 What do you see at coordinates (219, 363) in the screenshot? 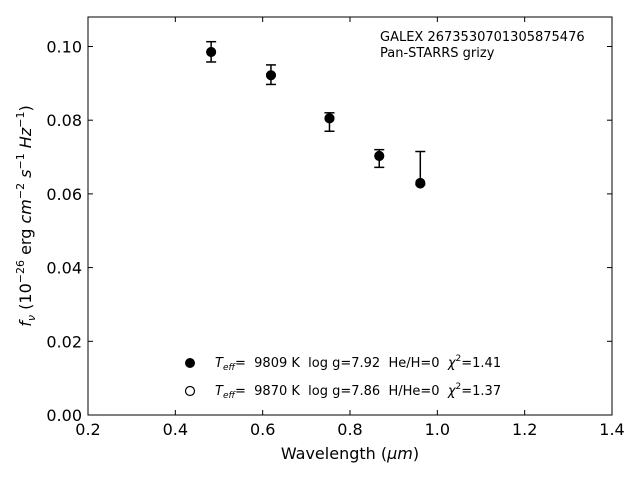
I see `legend-1-teff: T` at bounding box center [219, 363].